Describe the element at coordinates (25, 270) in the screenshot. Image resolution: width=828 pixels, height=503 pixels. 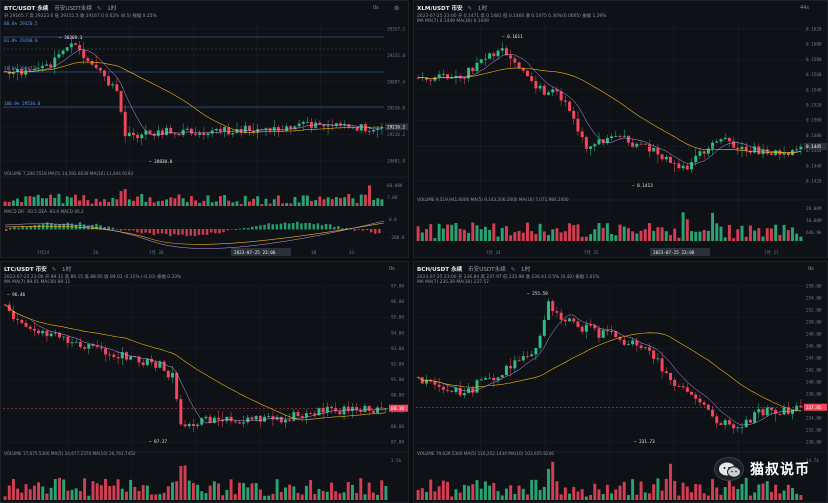
I see `ltc-symbol: LTC/USDT 币安` at that location.